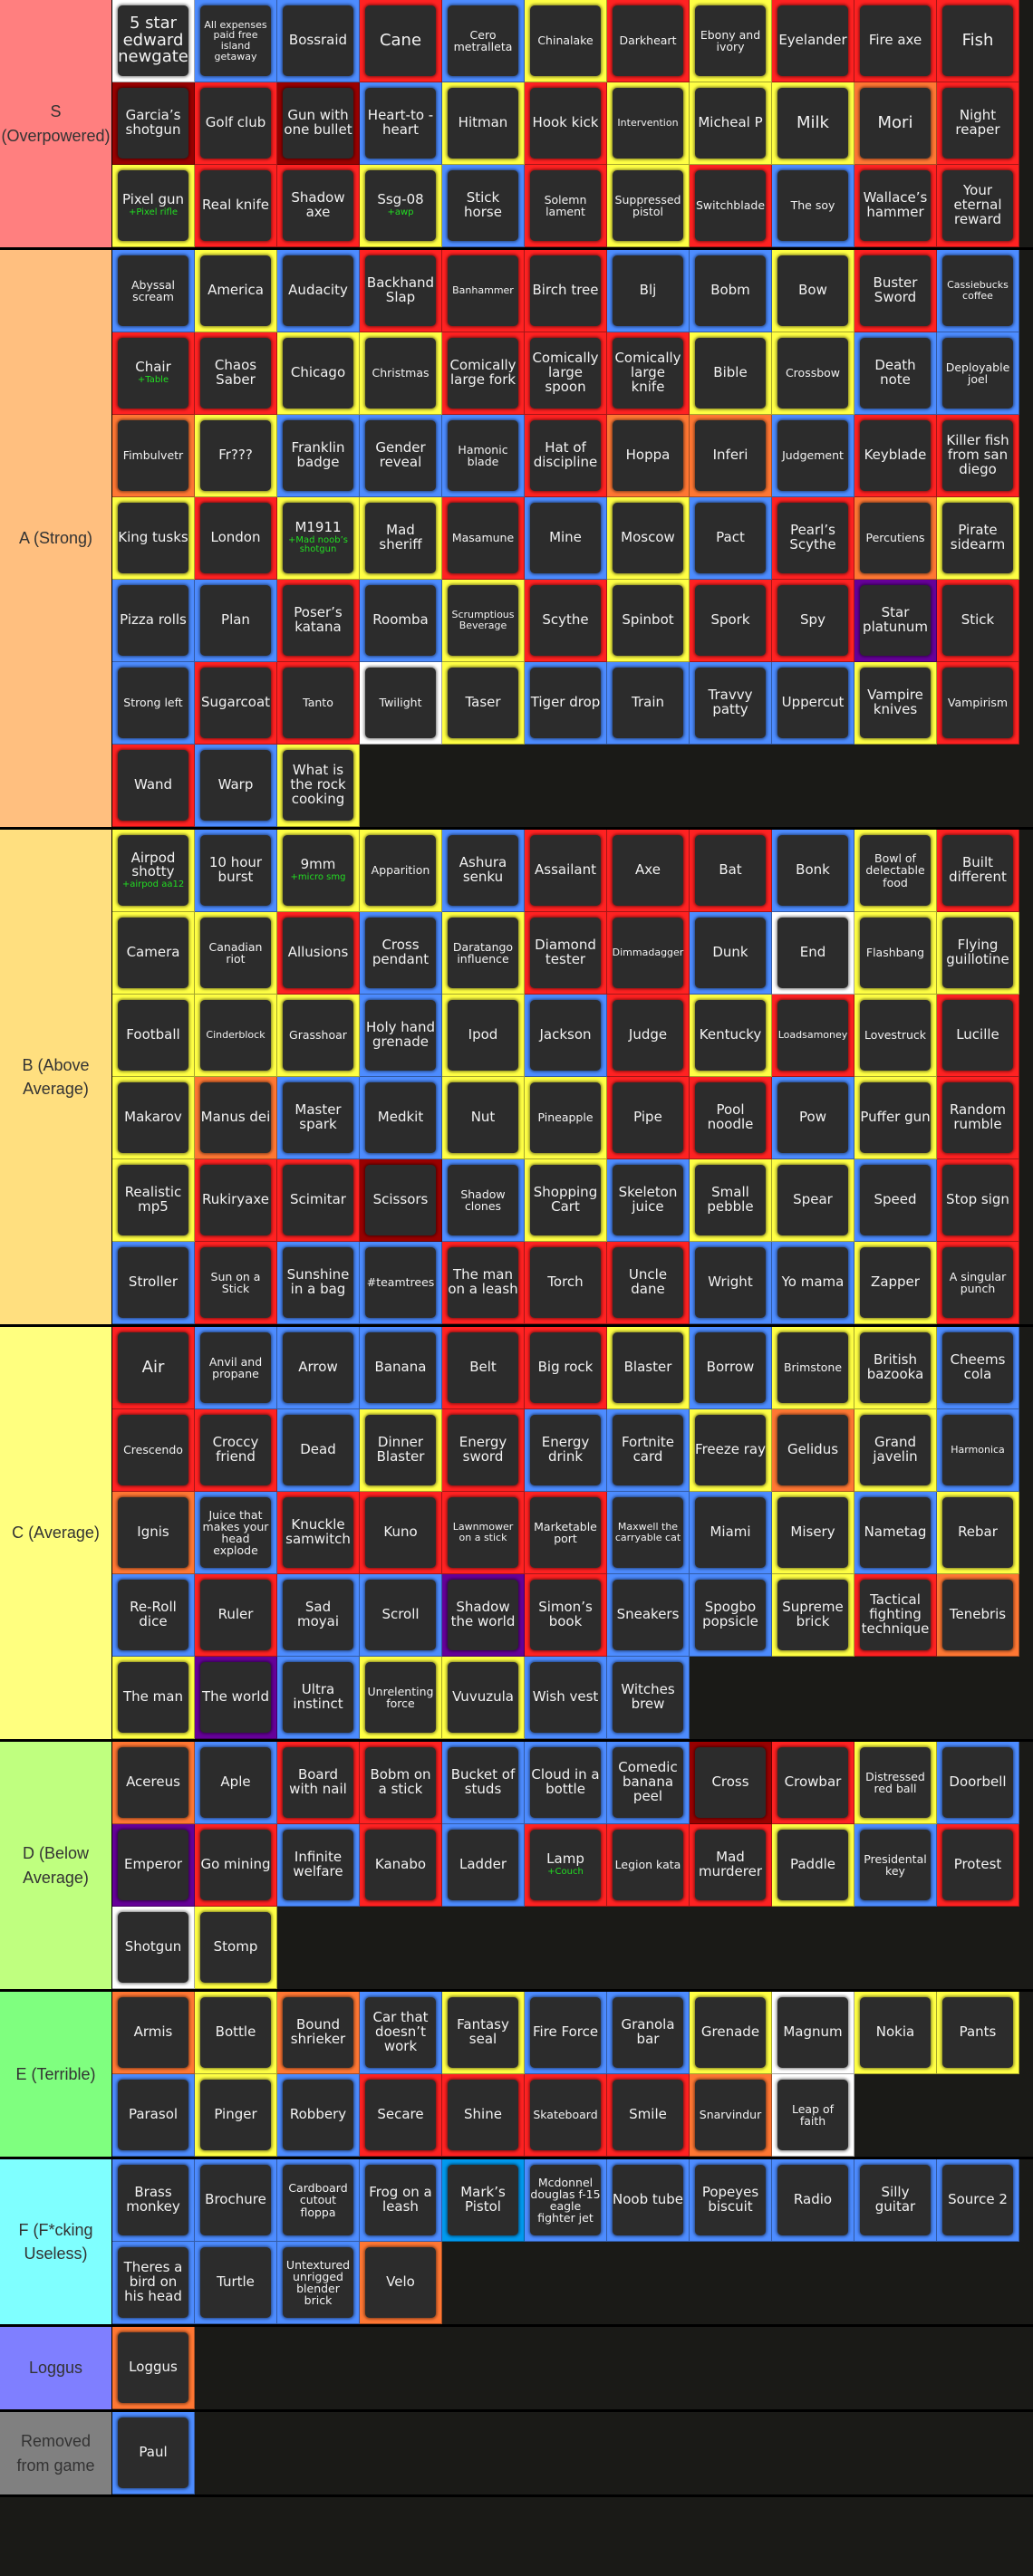  Describe the element at coordinates (236, 1118) in the screenshot. I see `tier-item-tile: Manus dei` at that location.